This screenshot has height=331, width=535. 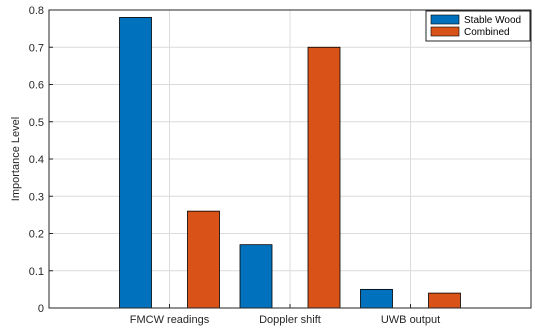 What do you see at coordinates (41, 309) in the screenshot?
I see `y-tick-label: 0` at bounding box center [41, 309].